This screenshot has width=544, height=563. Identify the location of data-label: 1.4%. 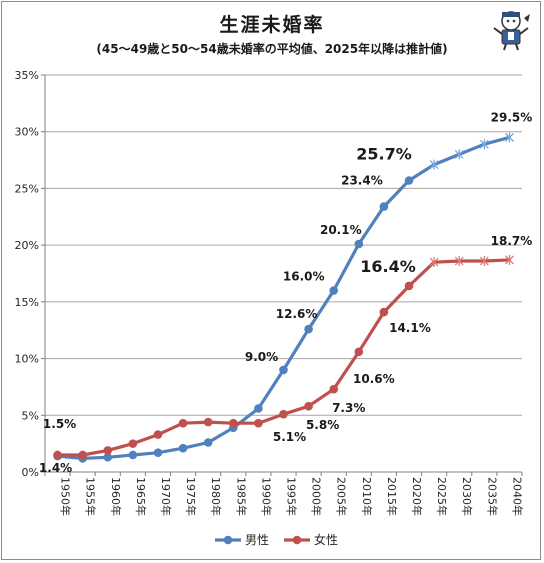
(55, 468).